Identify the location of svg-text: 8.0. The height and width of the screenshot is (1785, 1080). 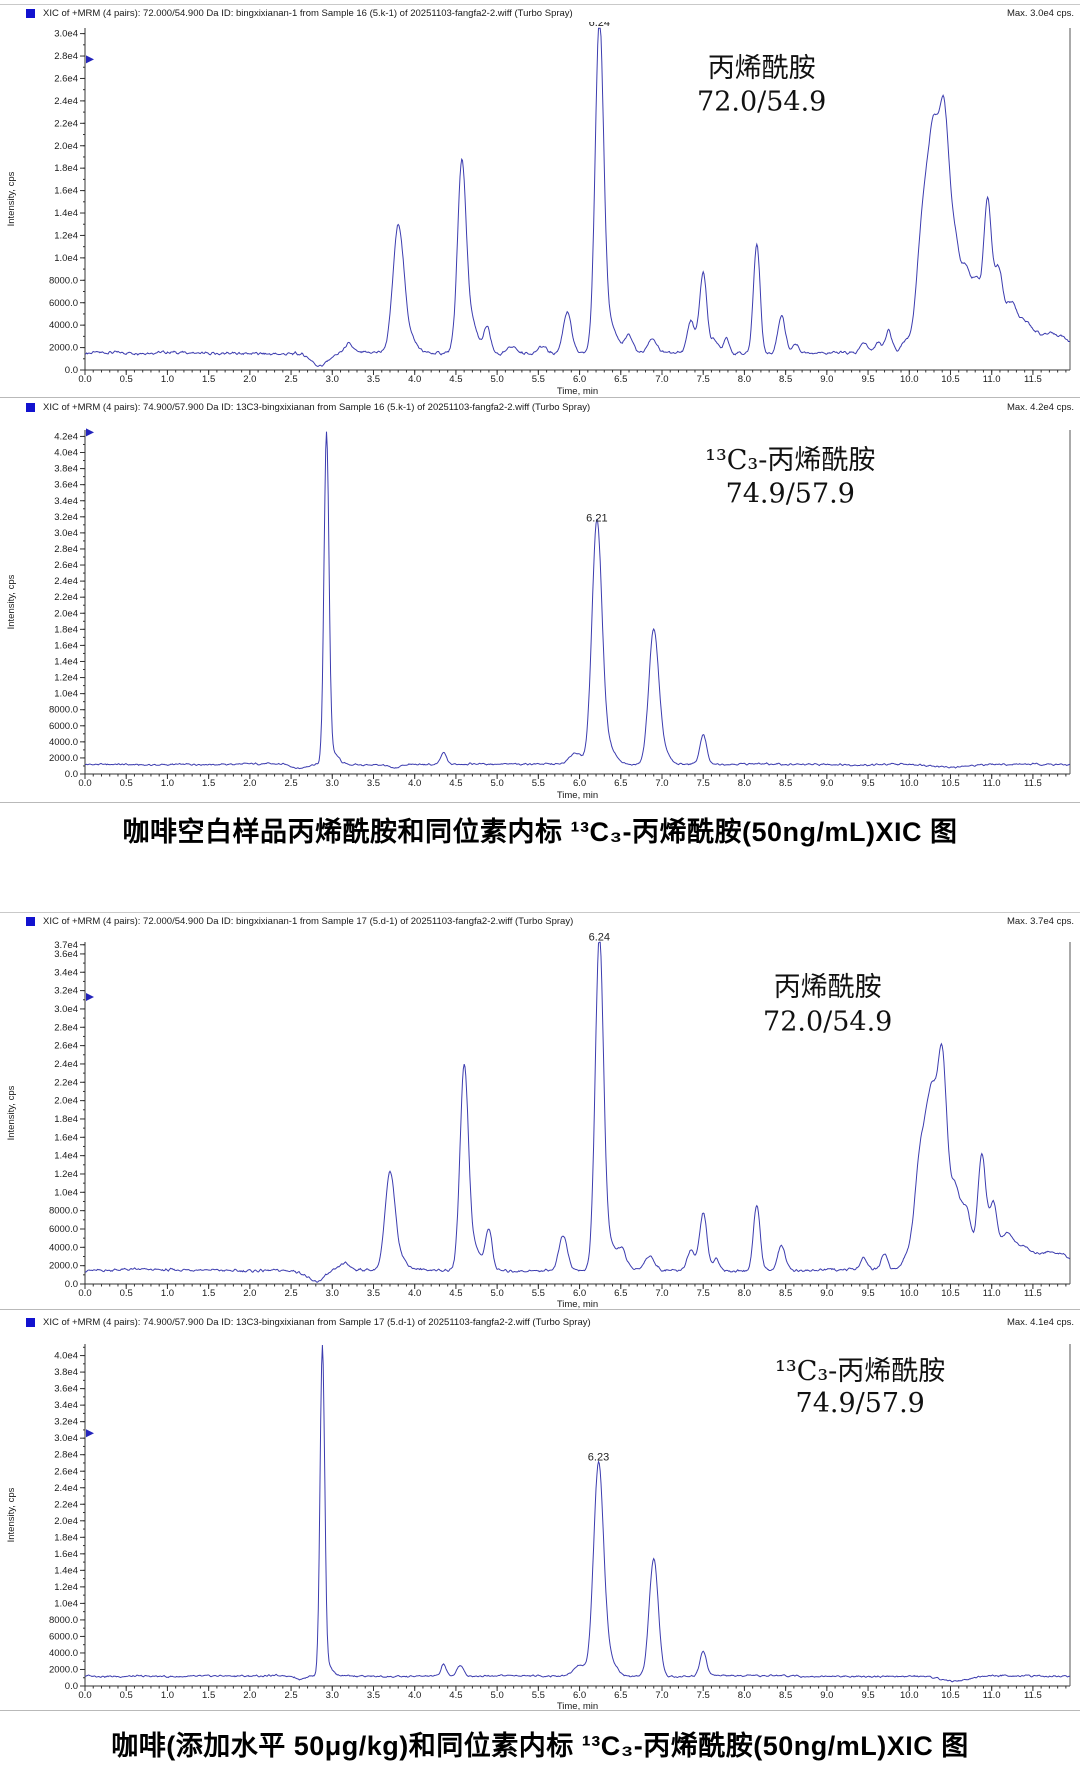
(744, 783).